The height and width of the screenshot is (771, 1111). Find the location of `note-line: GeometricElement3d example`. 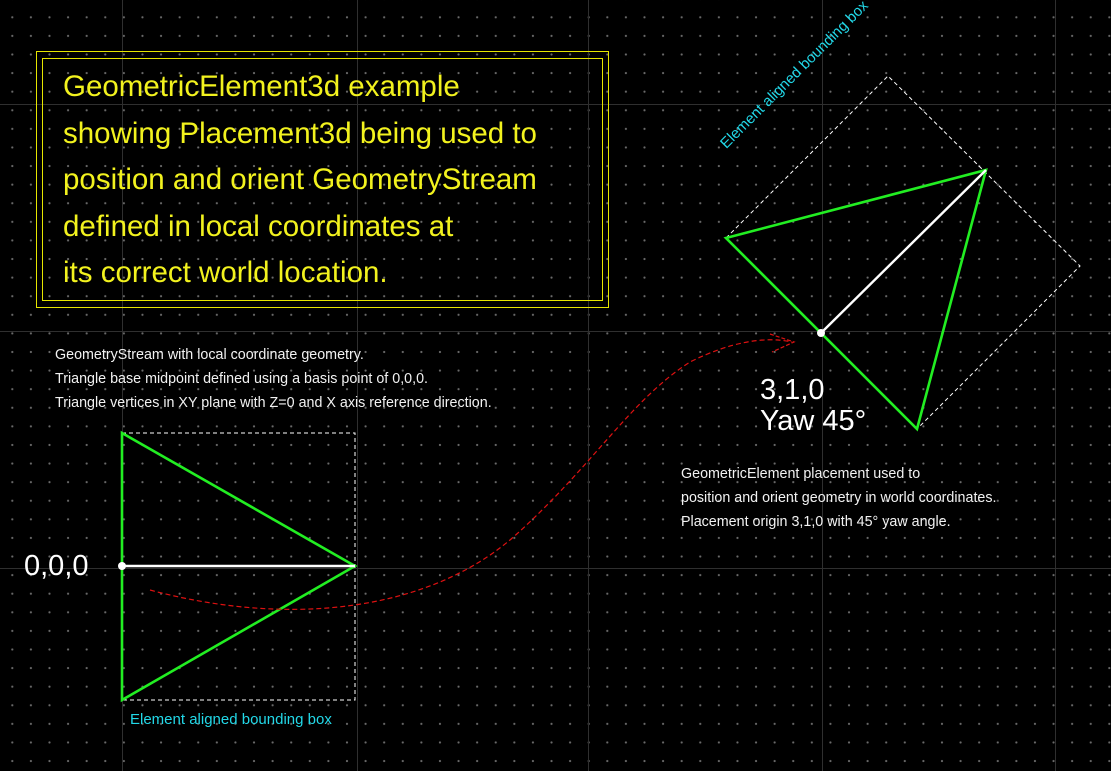

note-line: GeometricElement3d example is located at coordinates (261, 86).